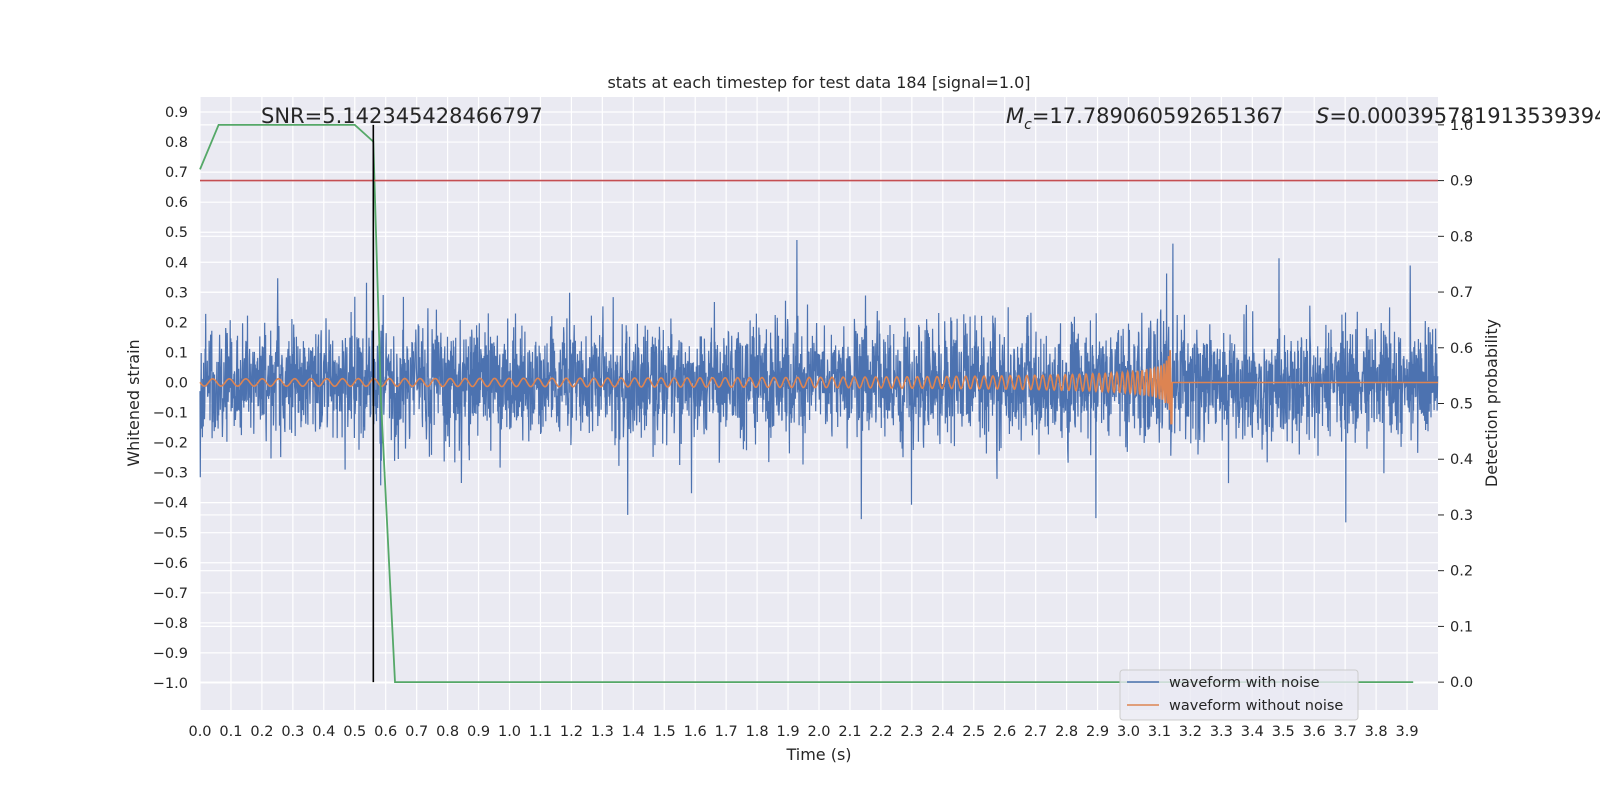 Image resolution: width=1600 pixels, height=800 pixels. What do you see at coordinates (633, 732) in the screenshot?
I see `x-tick-label: 1.4` at bounding box center [633, 732].